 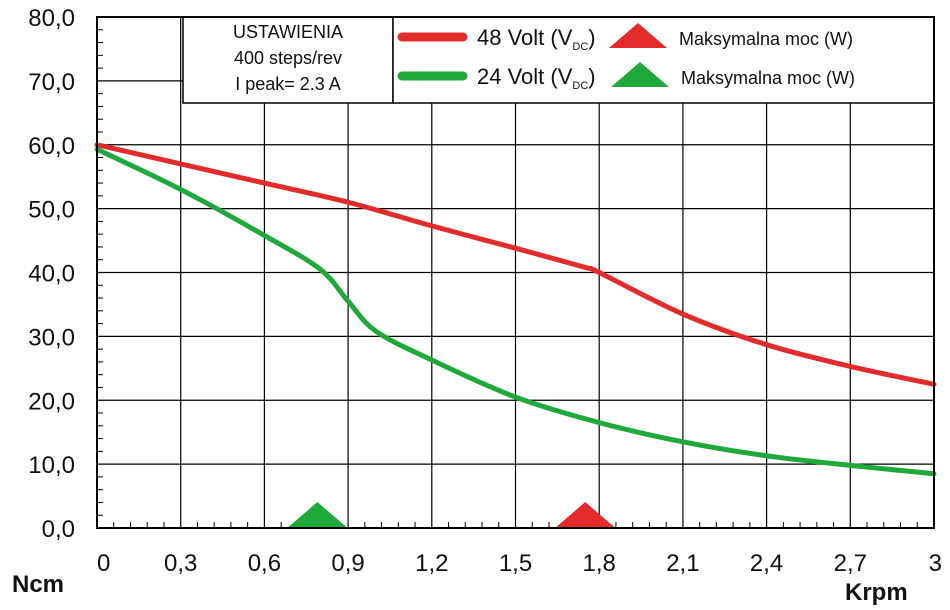 I want to click on y-tick-label: 80,0, so click(x=51, y=18).